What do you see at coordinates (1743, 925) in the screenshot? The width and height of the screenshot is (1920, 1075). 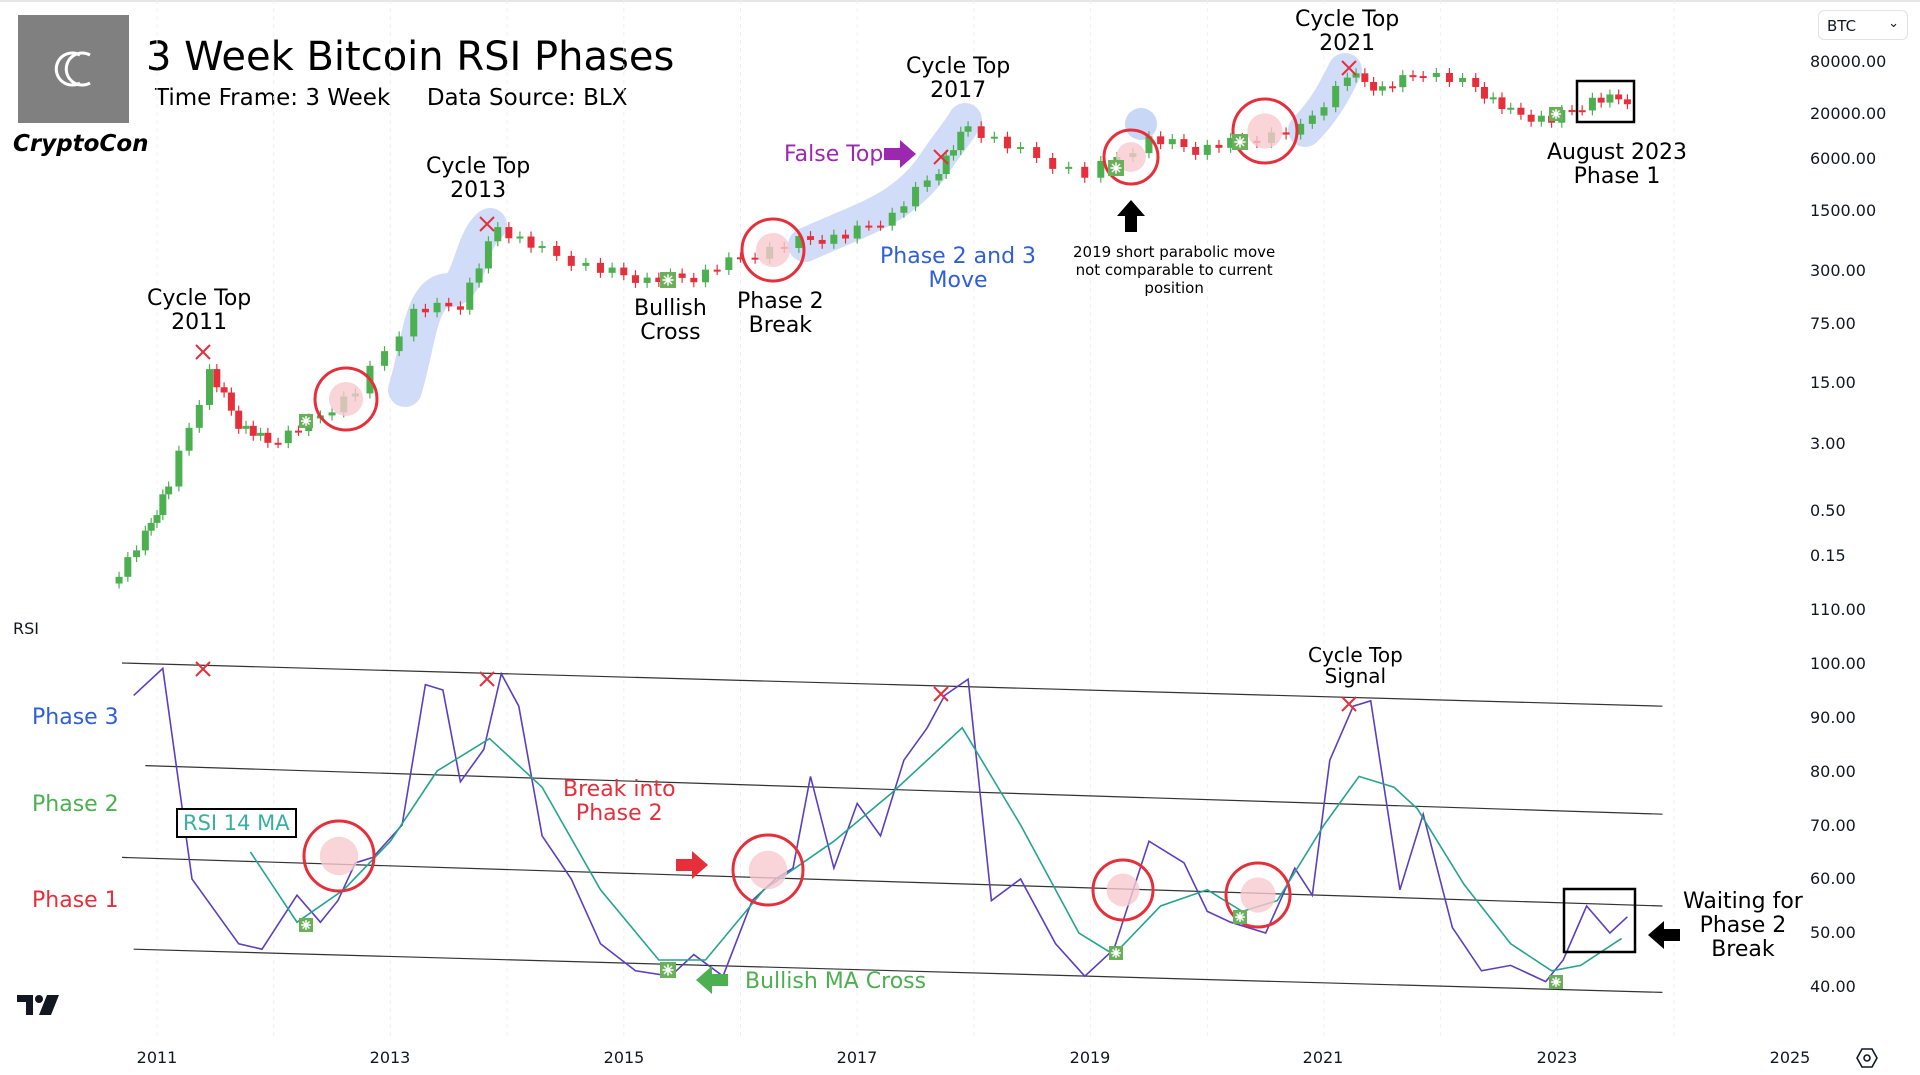 I see `annotation-waiting-phase2: Waiting for Phase 2 Break` at bounding box center [1743, 925].